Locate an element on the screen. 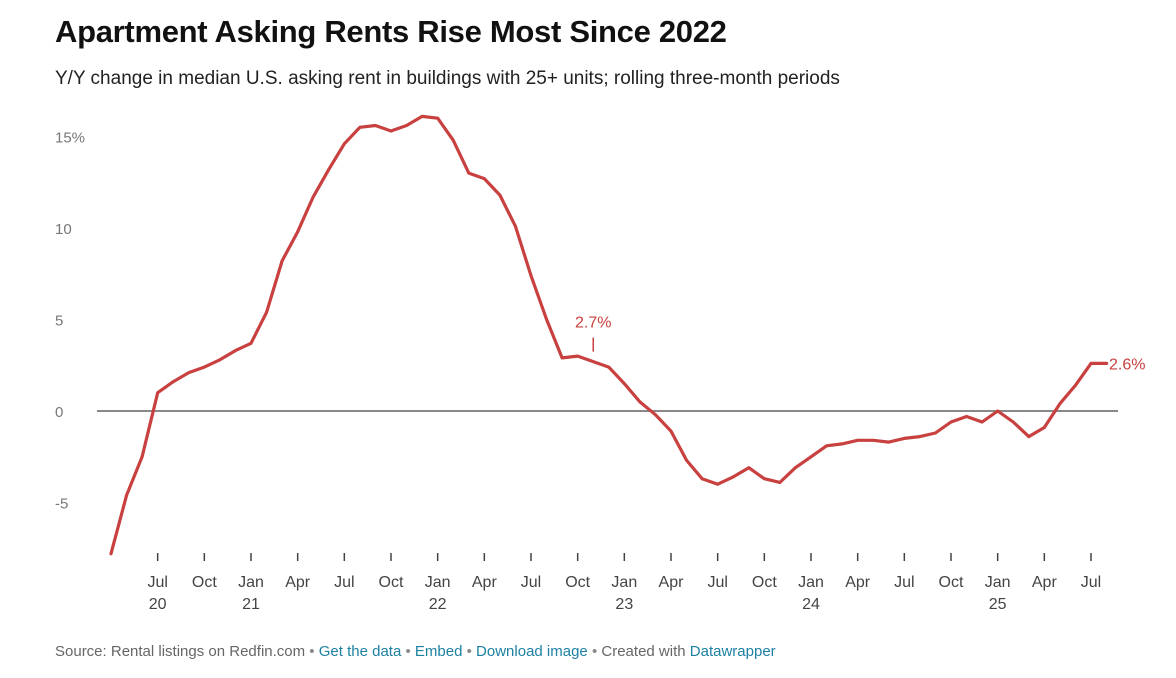  x-tick-label-year: 20 is located at coordinates (158, 604).